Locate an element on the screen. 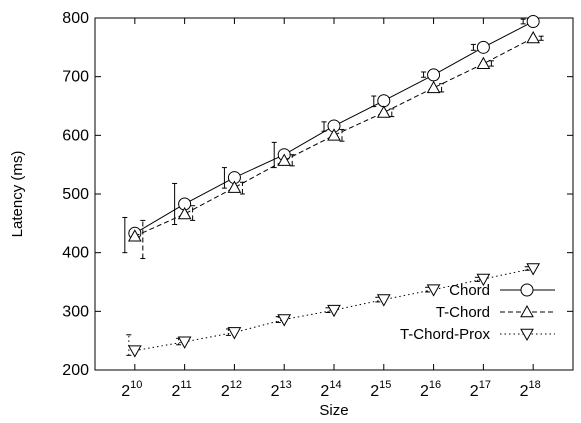 Image resolution: width=581 pixels, height=423 pixels. y-tick-label: 200 is located at coordinates (75, 370).